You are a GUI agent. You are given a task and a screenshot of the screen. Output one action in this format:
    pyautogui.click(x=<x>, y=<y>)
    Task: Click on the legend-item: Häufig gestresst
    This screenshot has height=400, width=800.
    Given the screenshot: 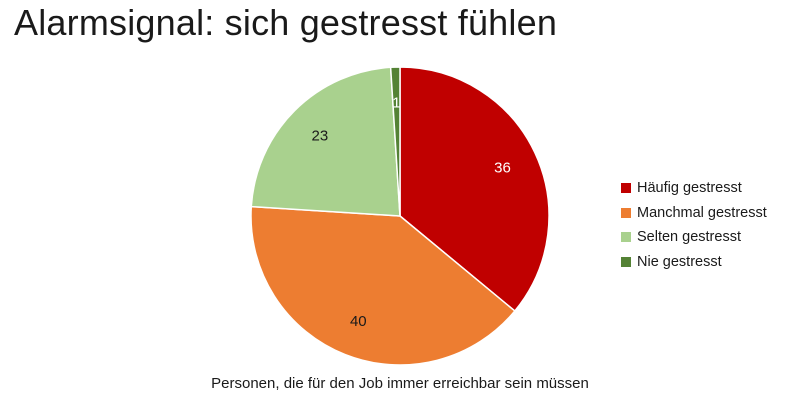 What is the action you would take?
    pyautogui.click(x=694, y=188)
    